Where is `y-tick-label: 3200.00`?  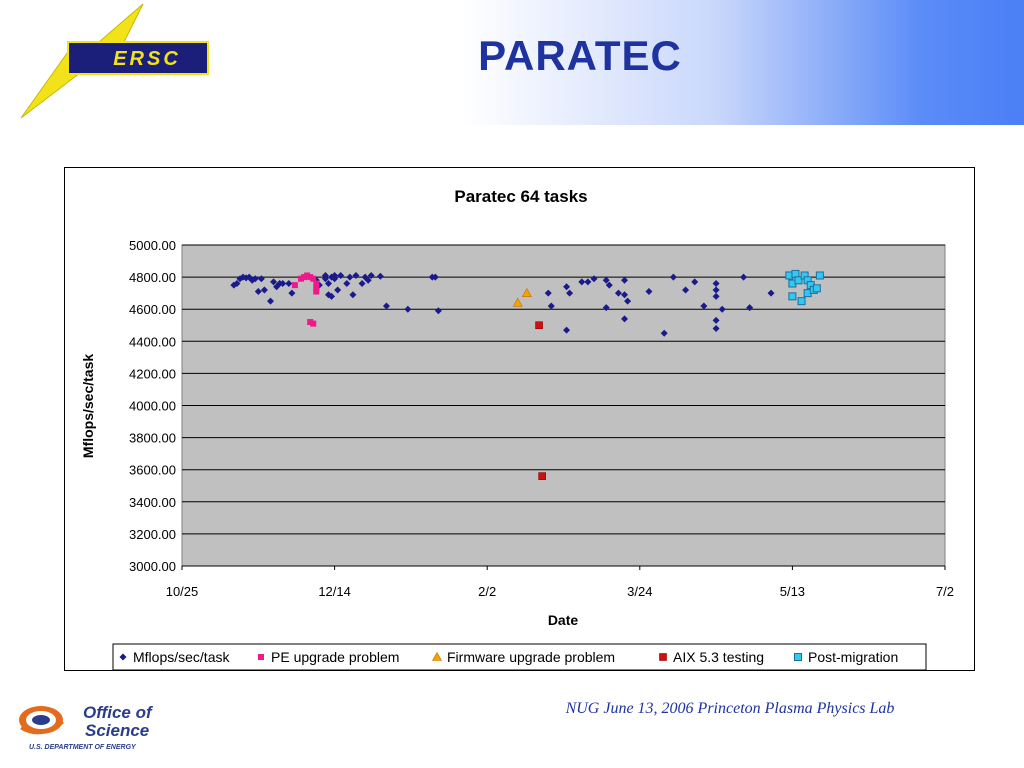 y-tick-label: 3200.00 is located at coordinates (152, 534).